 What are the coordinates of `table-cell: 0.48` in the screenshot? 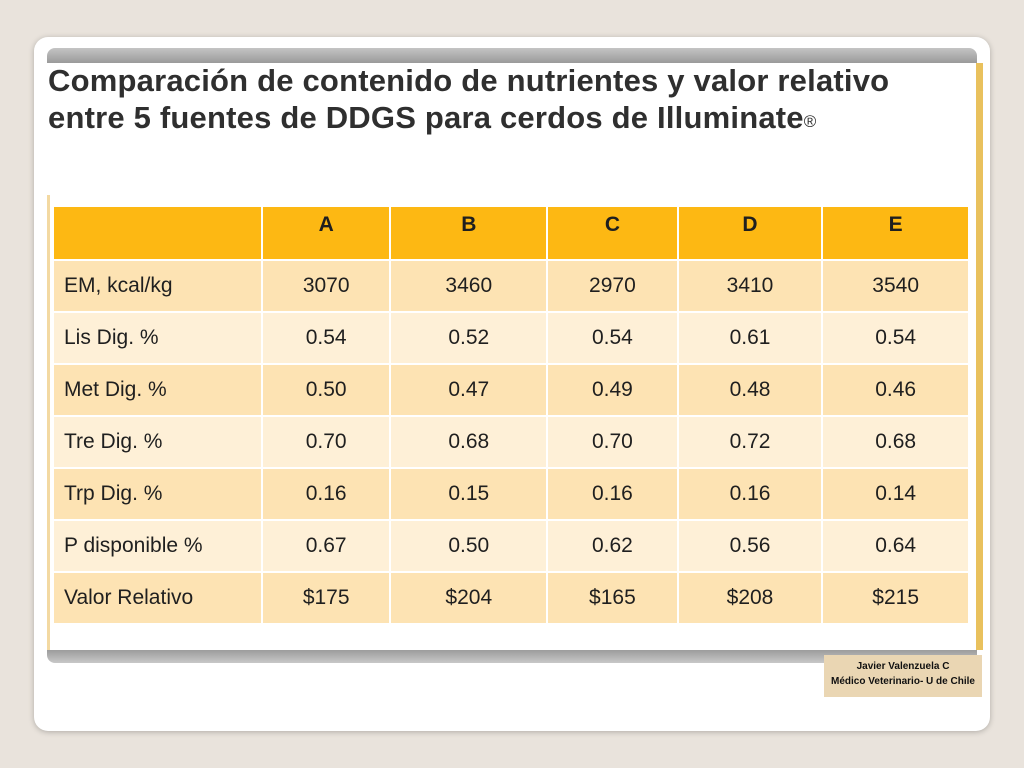 It's located at (750, 390).